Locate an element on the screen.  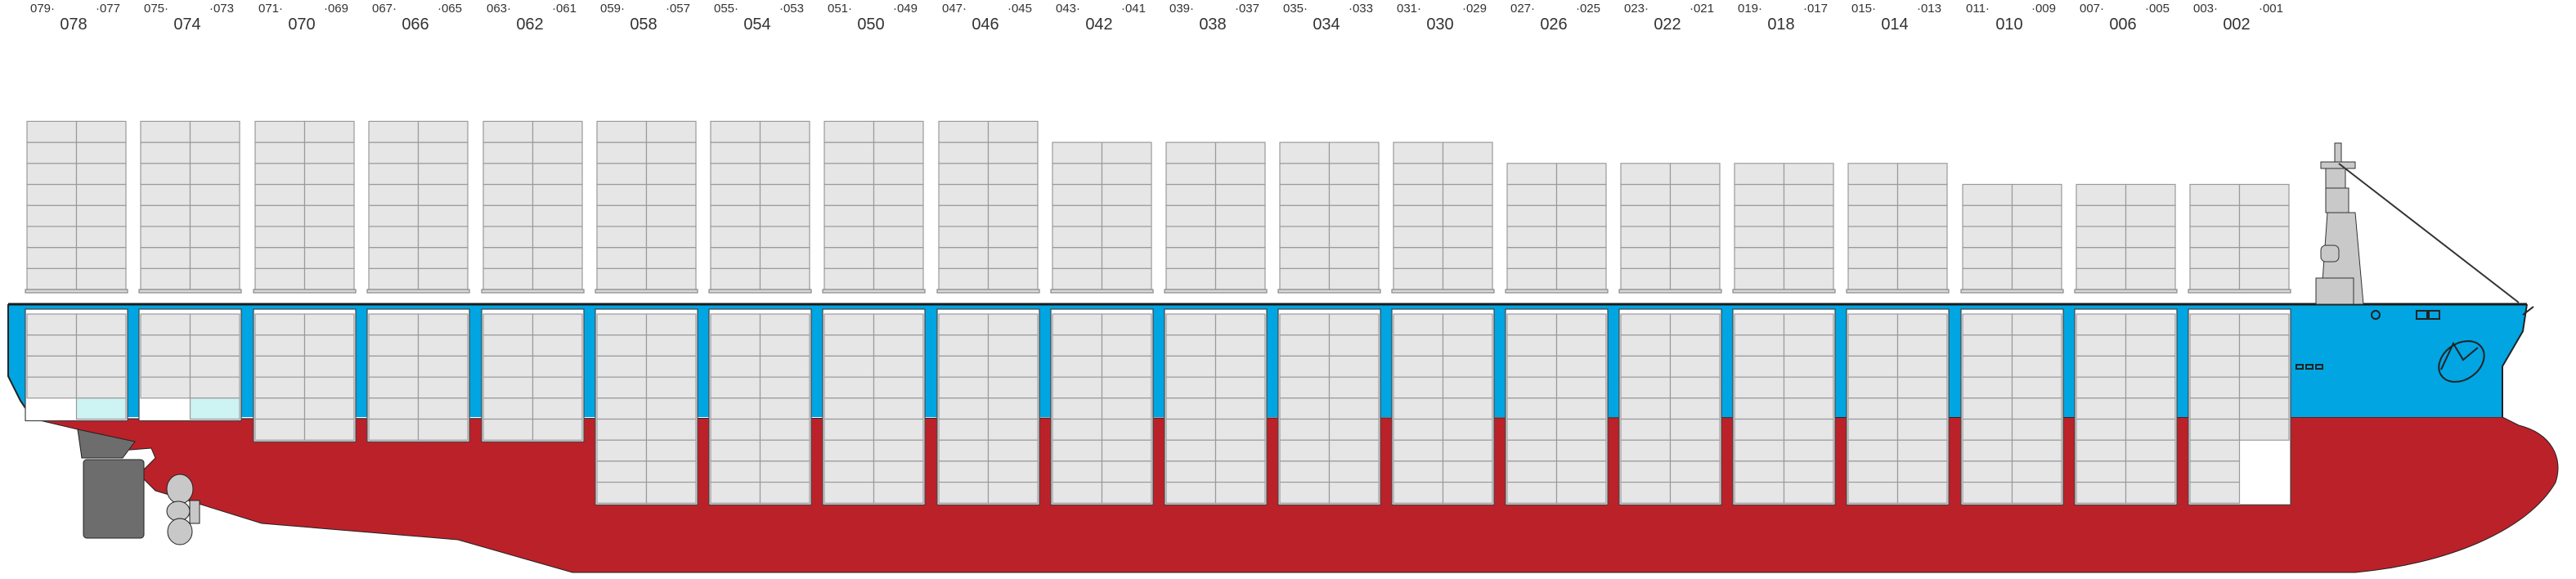
odd-bay-fwd-label: ·045 is located at coordinates (1020, 9).